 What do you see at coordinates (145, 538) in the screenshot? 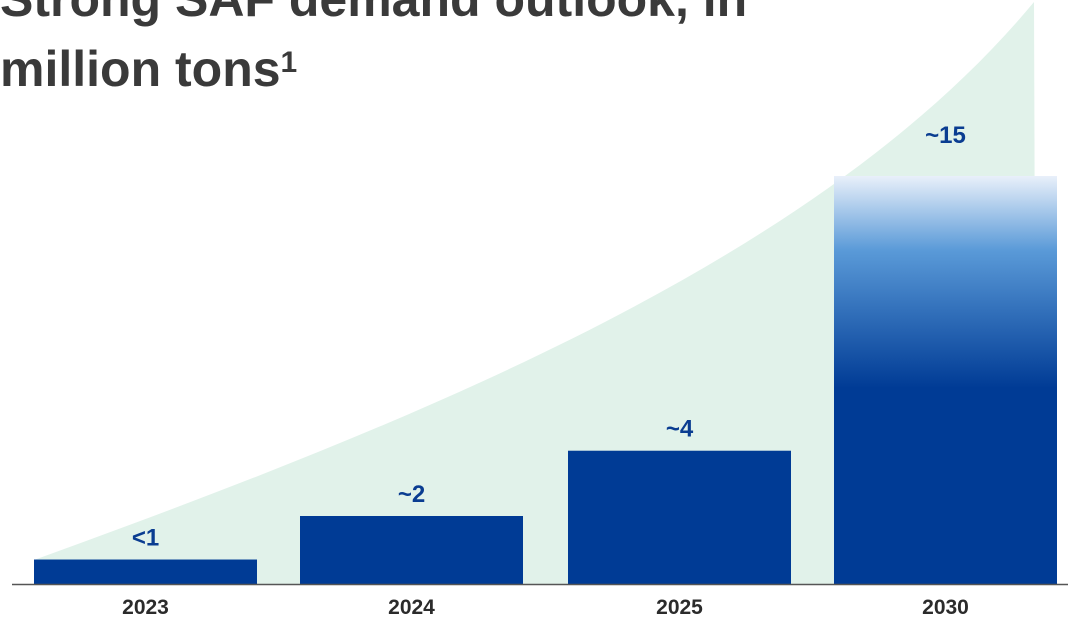
I see `value-label-2023: <1` at bounding box center [145, 538].